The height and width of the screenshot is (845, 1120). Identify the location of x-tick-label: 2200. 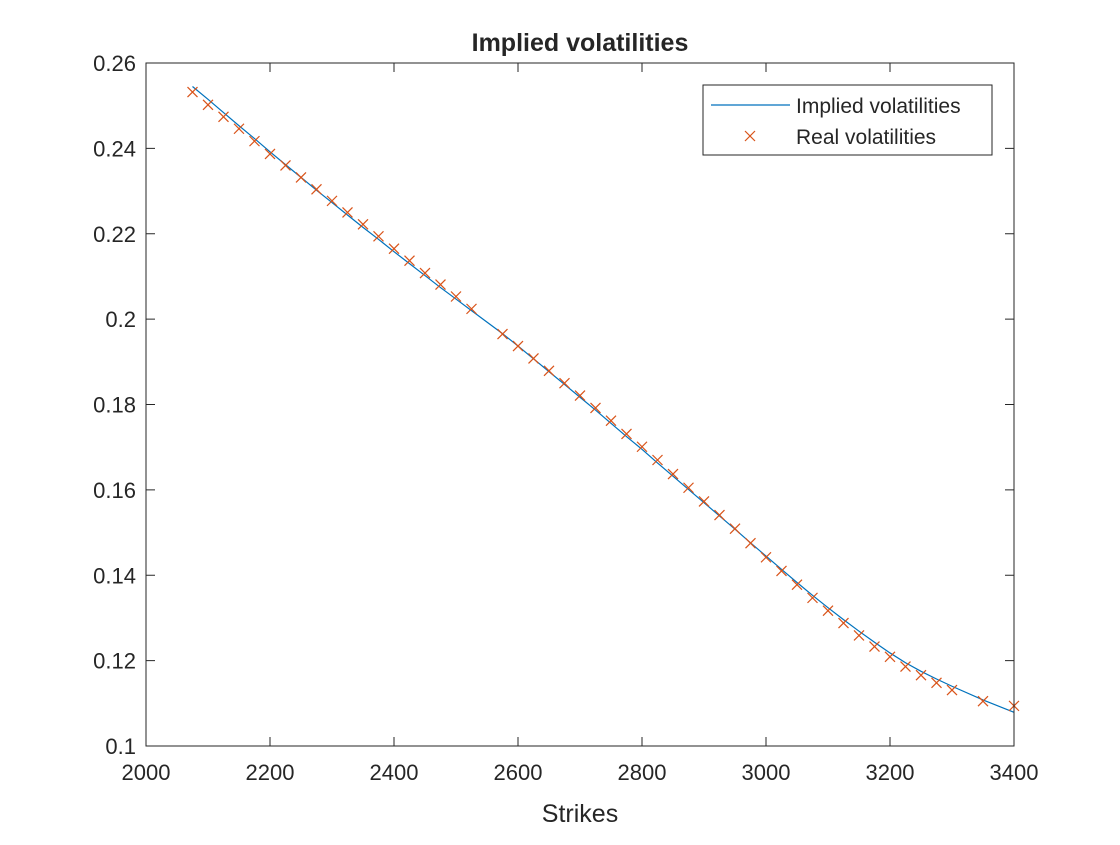
(270, 772).